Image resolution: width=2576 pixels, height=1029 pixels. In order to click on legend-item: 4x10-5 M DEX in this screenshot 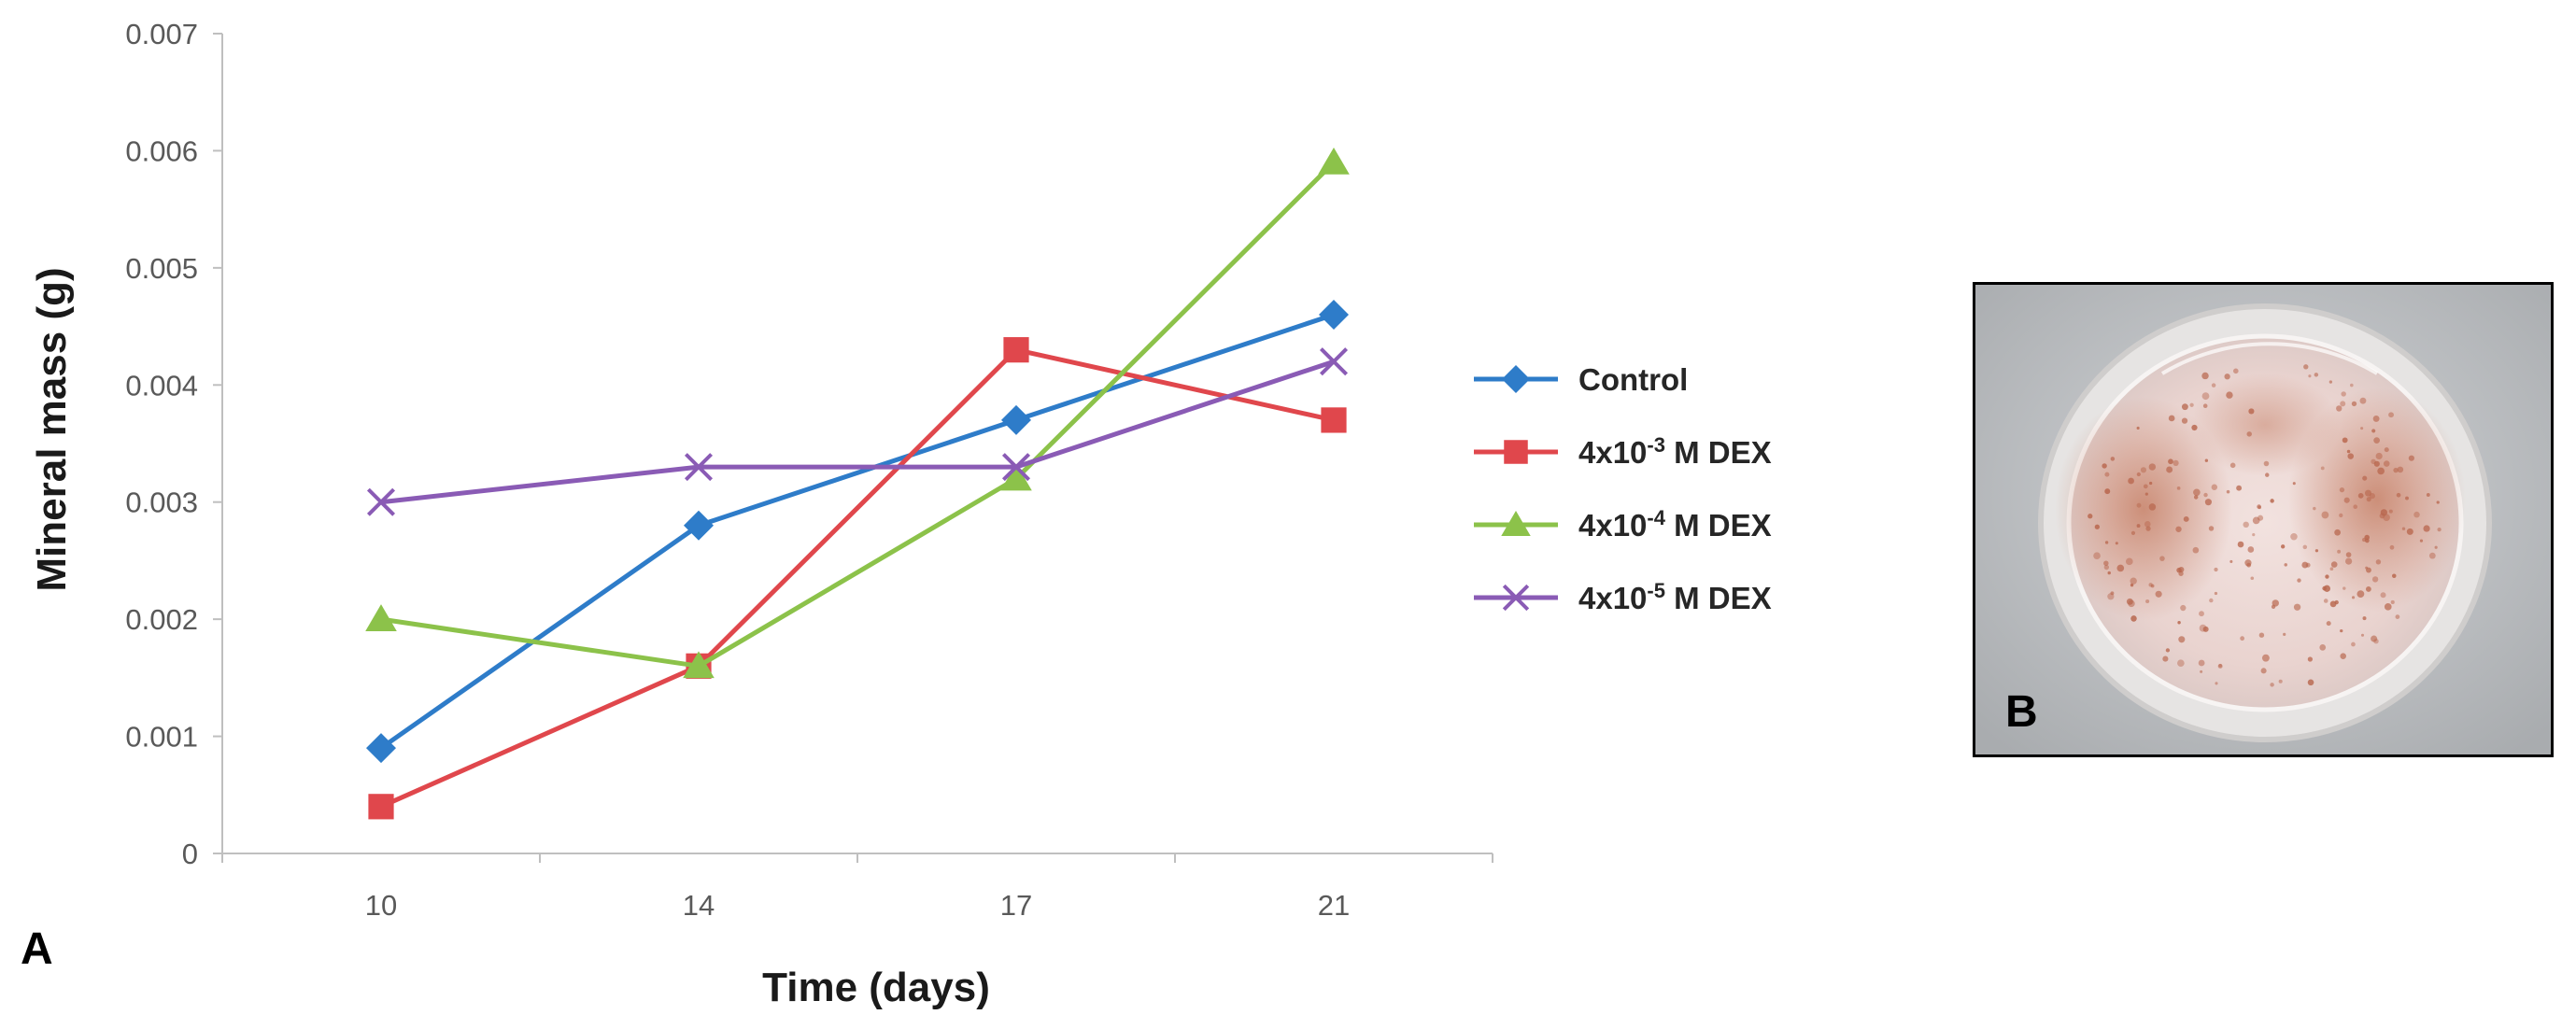, I will do `click(1623, 597)`.